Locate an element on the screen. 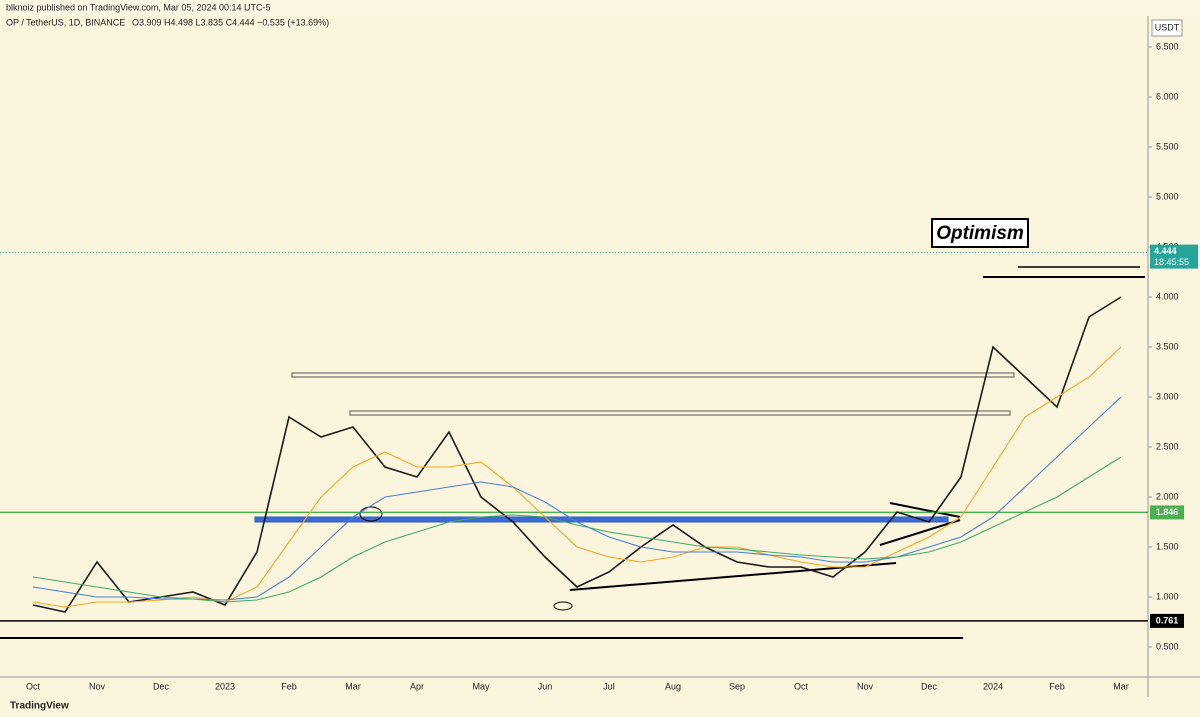  level-label: 1.846 is located at coordinates (1167, 512).